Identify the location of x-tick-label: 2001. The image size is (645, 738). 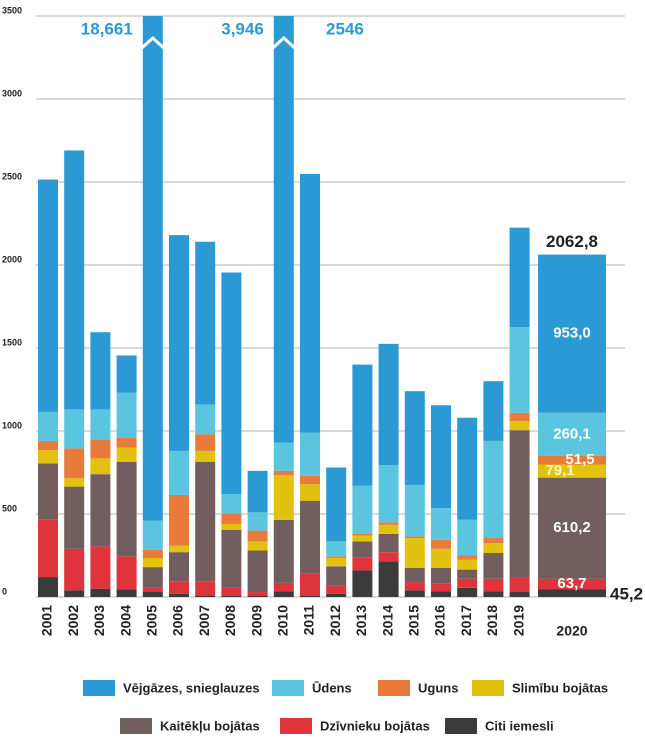
(47, 620).